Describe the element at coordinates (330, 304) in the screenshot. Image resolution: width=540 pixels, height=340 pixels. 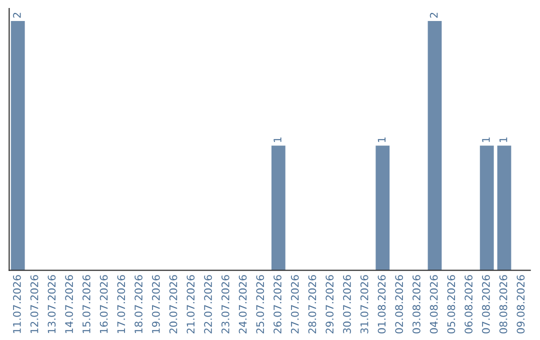
I see `x-tick-label: 29.07.2026` at that location.